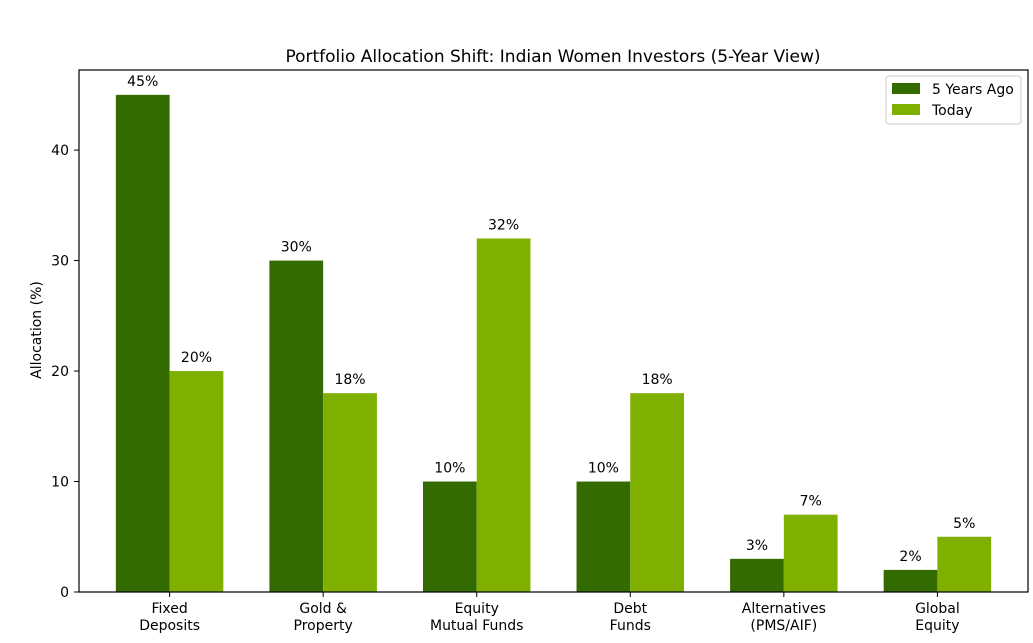  What do you see at coordinates (323, 617) in the screenshot?
I see `x-tick-label: Gold & Property` at bounding box center [323, 617].